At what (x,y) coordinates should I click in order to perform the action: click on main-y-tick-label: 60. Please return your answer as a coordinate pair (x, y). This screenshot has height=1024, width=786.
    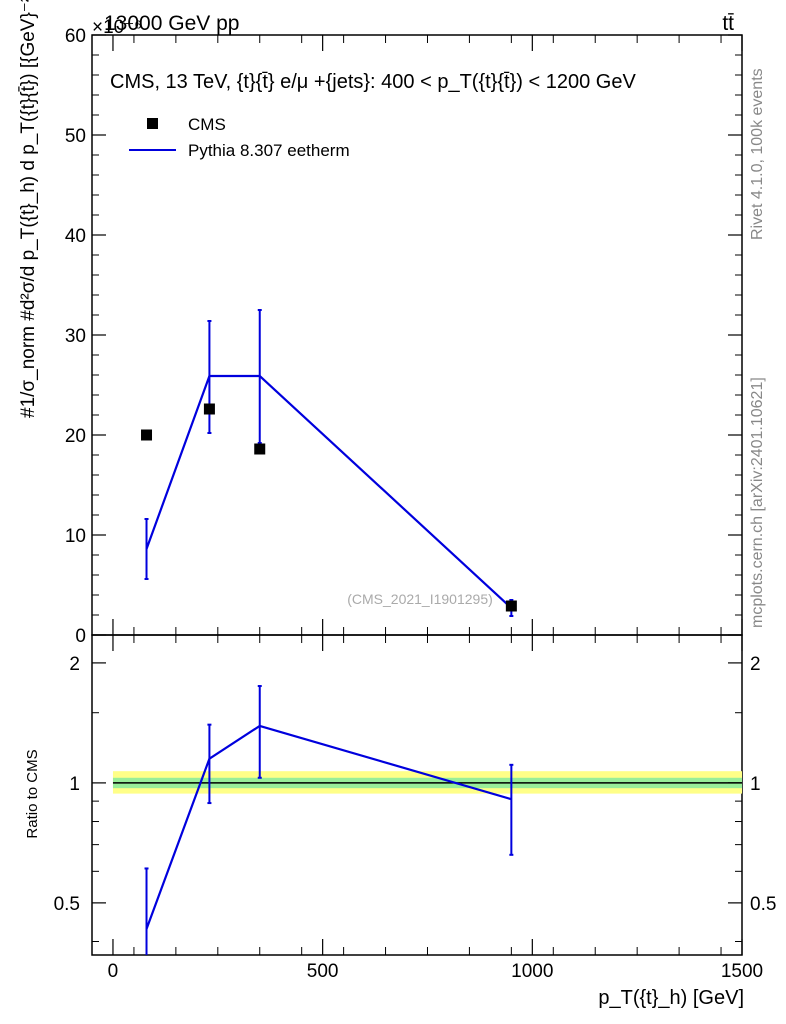
    Looking at the image, I should click on (75, 36).